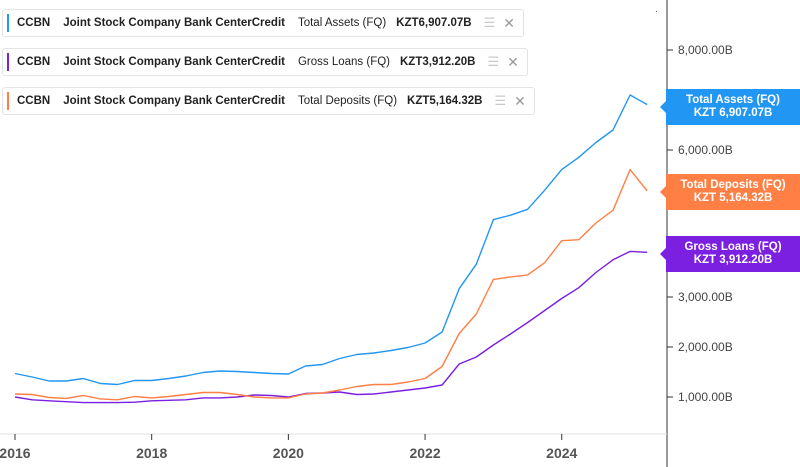 The height and width of the screenshot is (467, 800). I want to click on legend-value: KZT5,164.32B, so click(445, 101).